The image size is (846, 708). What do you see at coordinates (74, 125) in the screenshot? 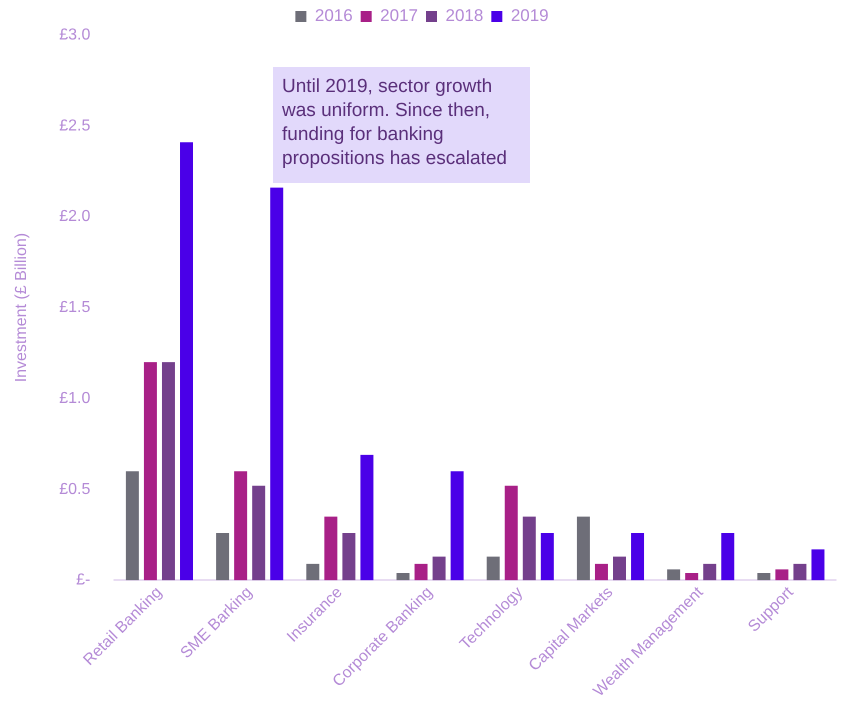
I see `y-tick-label: £2.5` at bounding box center [74, 125].